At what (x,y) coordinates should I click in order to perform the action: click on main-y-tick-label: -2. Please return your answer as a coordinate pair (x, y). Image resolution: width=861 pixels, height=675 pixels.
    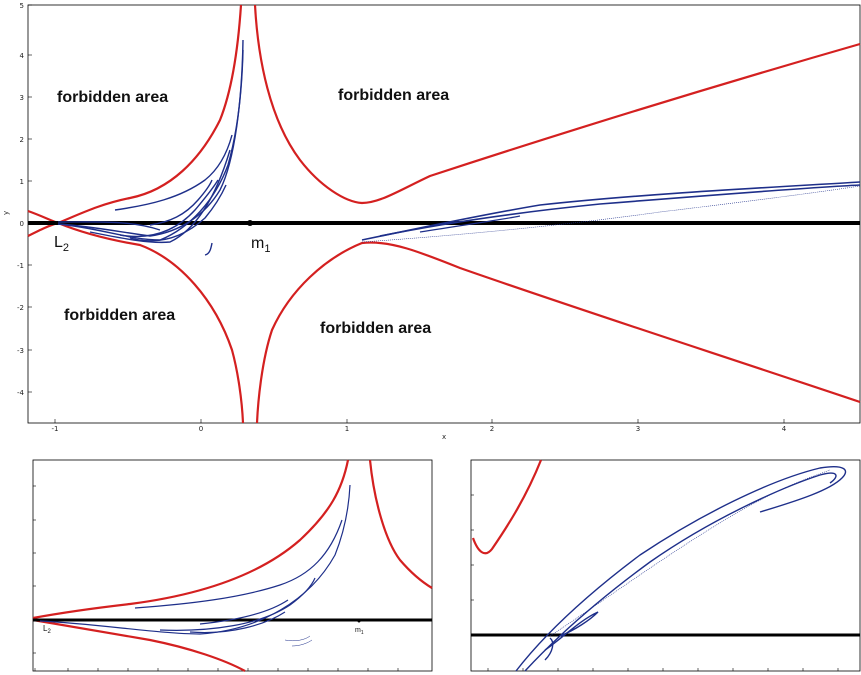
    Looking at the image, I should click on (20, 308).